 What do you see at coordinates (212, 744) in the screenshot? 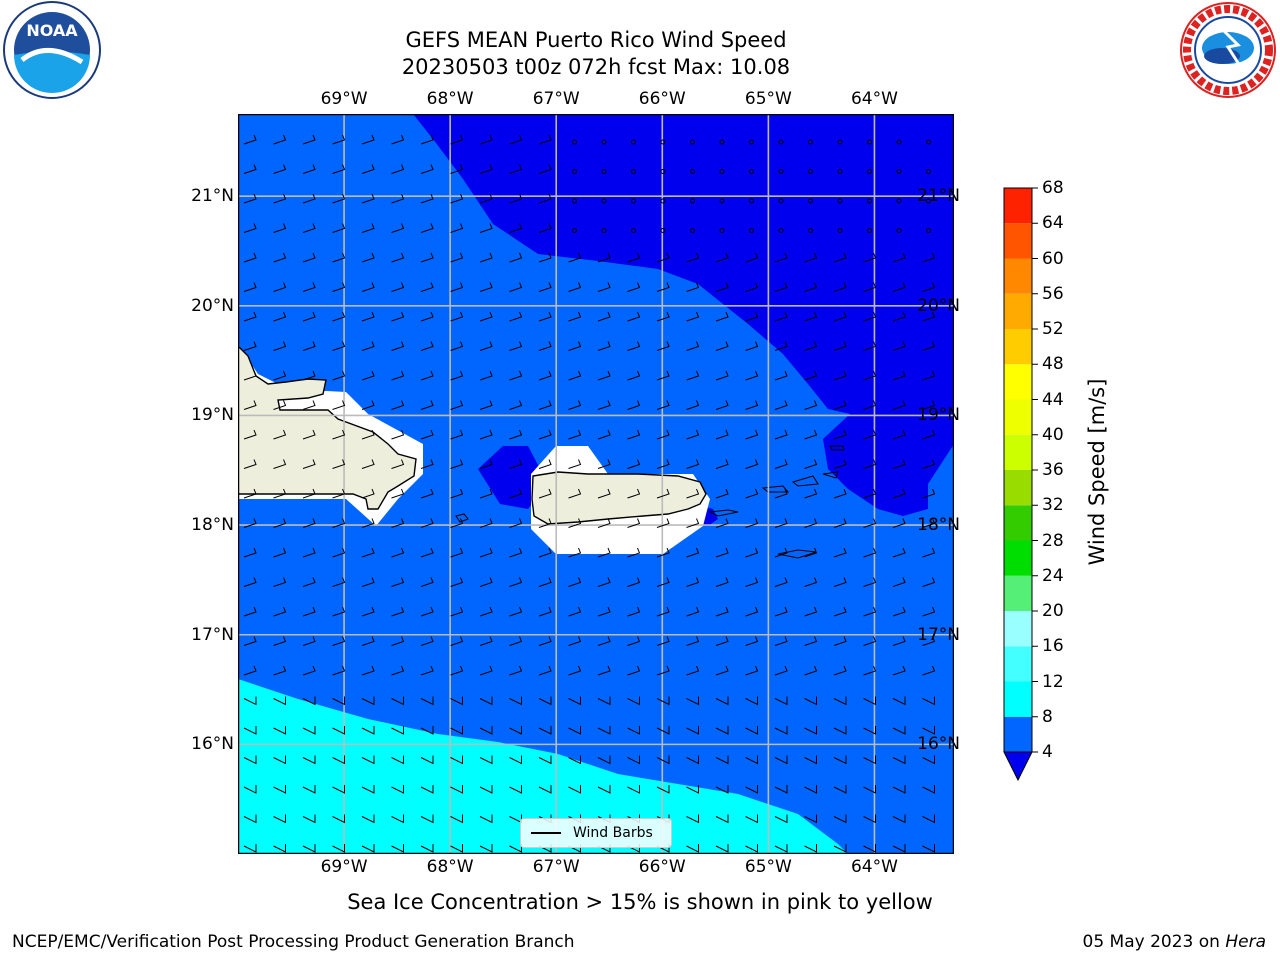
I see `lat-label-left: 16°N` at bounding box center [212, 744].